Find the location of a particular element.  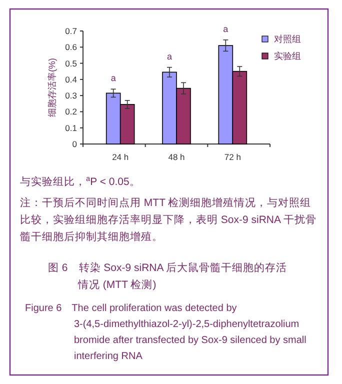

x-tick-label: 48 h is located at coordinates (177, 157).